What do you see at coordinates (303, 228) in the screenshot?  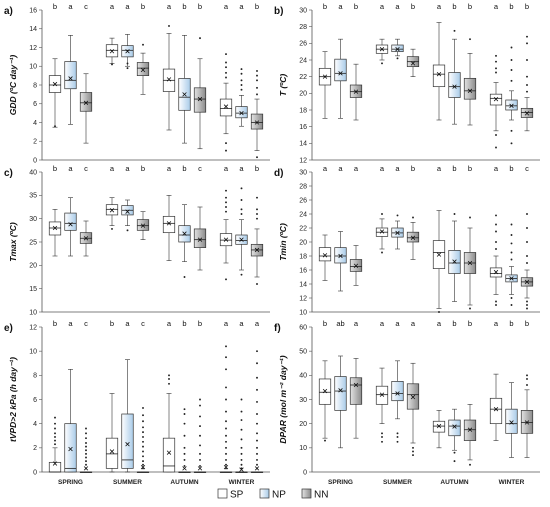 I see `y-tick-label: 22` at bounding box center [303, 228].